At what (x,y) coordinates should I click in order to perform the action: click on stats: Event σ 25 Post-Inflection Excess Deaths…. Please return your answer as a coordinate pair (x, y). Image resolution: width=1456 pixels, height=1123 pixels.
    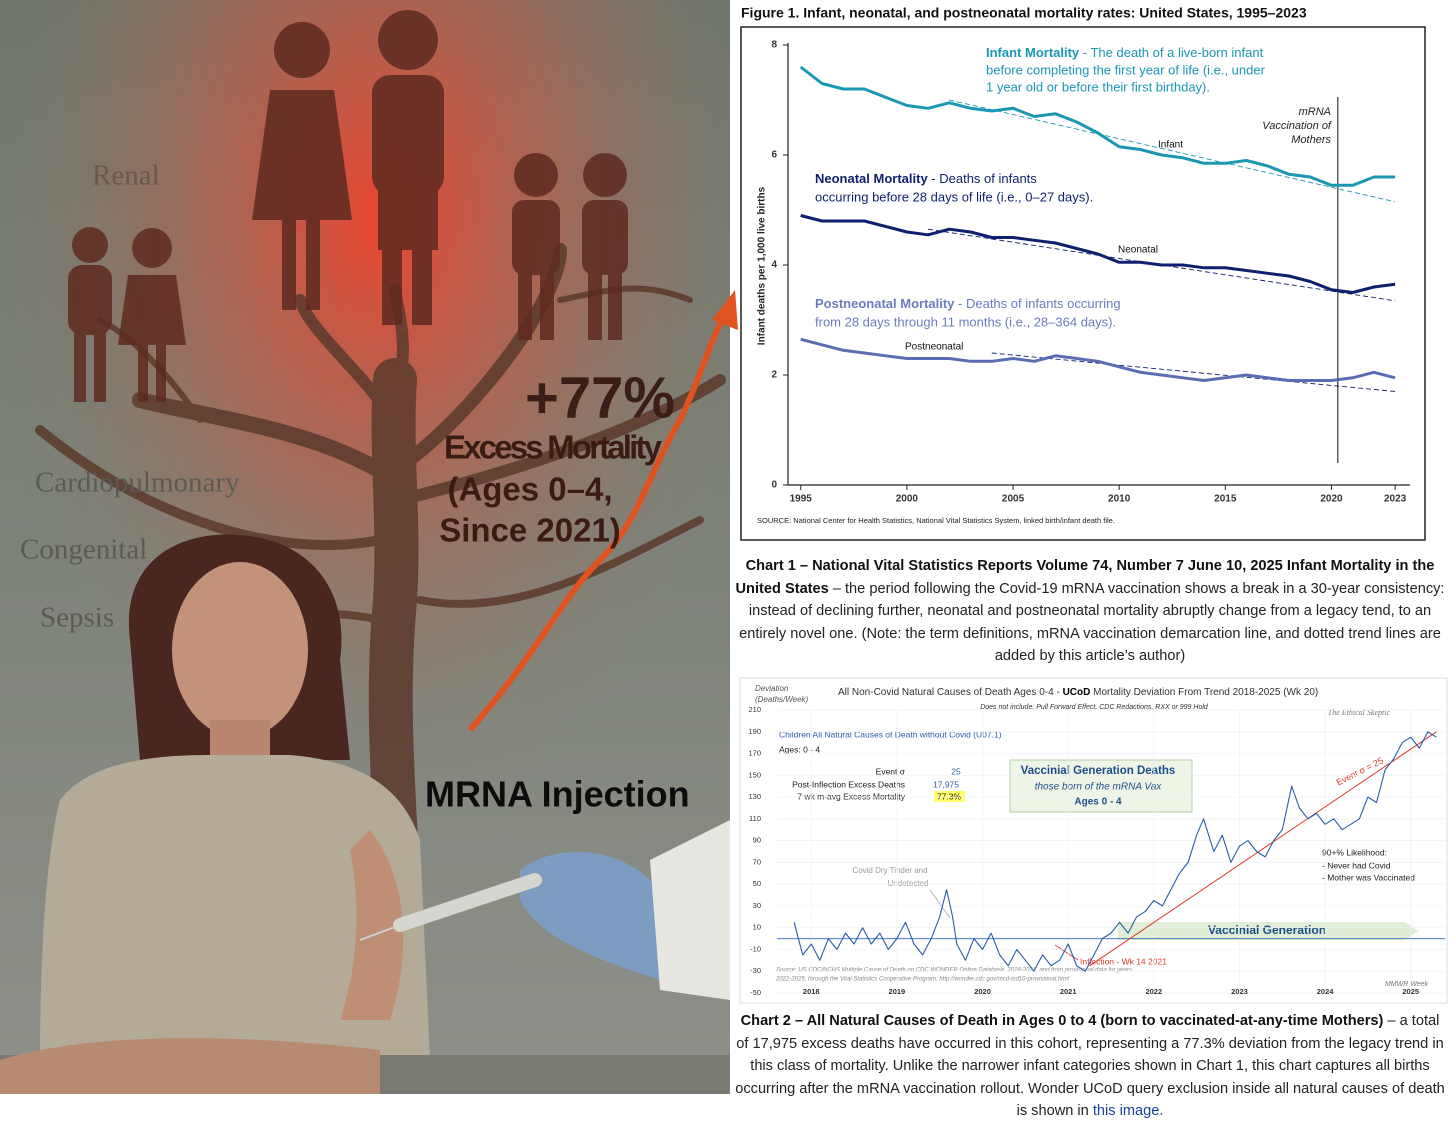
    Looking at the image, I should click on (876, 783).